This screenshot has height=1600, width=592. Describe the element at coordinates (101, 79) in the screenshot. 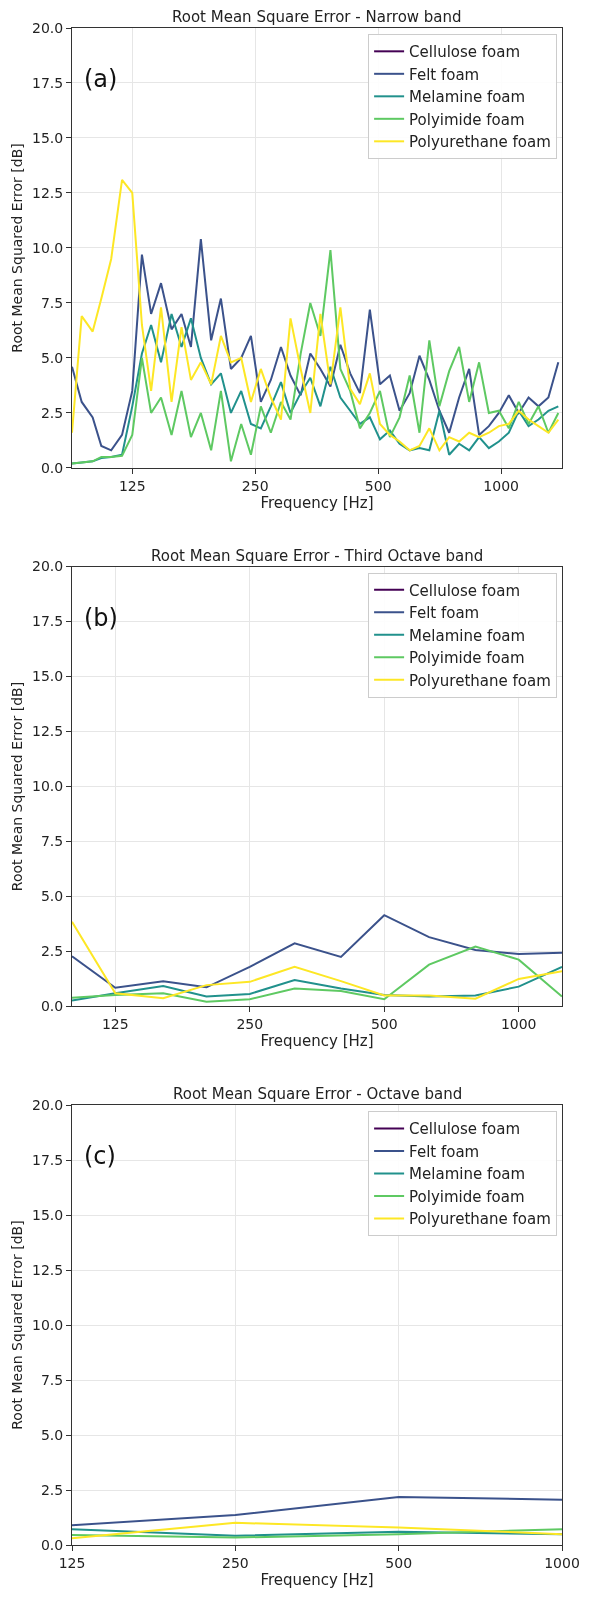

I see `annotation: (a)` at that location.